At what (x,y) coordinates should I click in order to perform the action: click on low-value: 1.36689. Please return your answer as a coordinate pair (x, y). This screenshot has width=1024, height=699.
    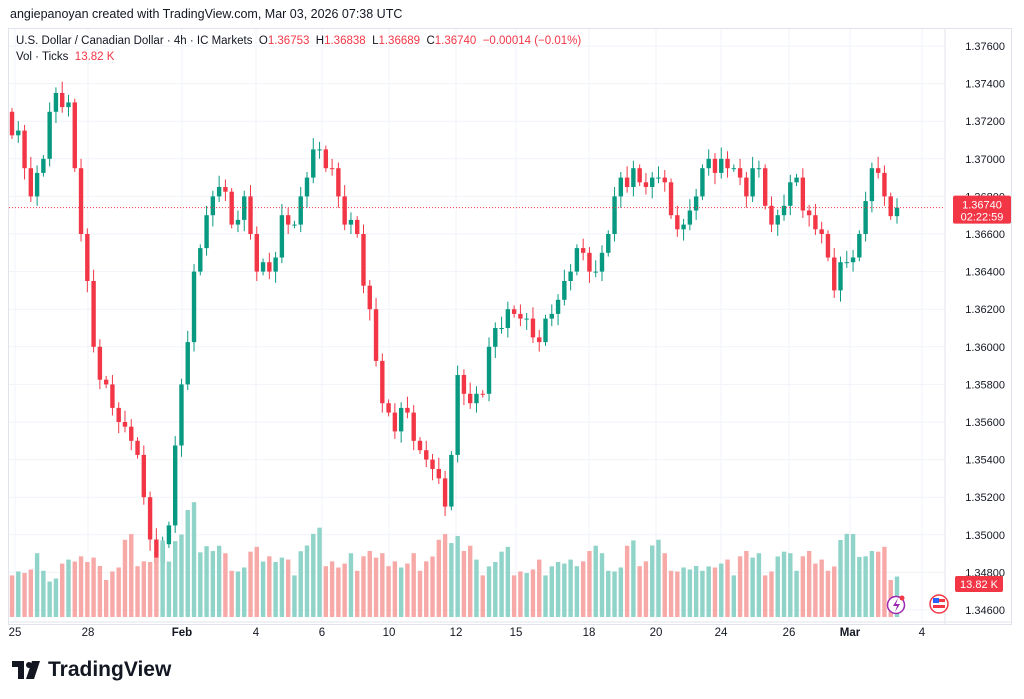
    Looking at the image, I should click on (399, 41).